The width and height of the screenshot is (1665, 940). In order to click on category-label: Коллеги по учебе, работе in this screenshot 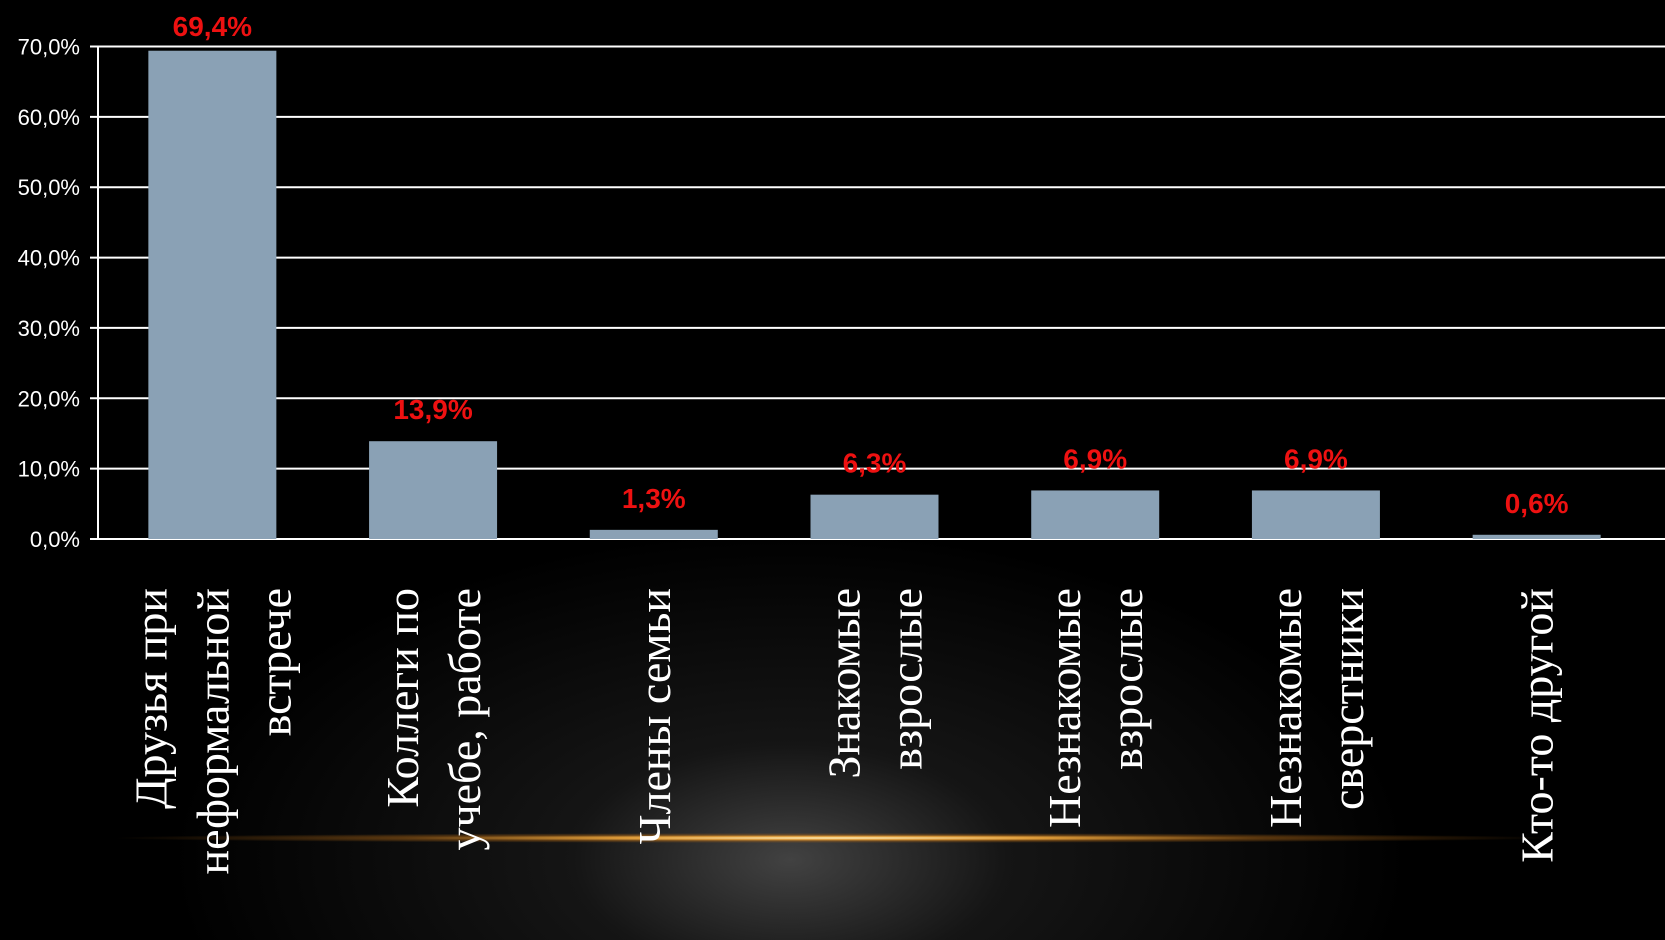, I will do `click(433, 719)`.